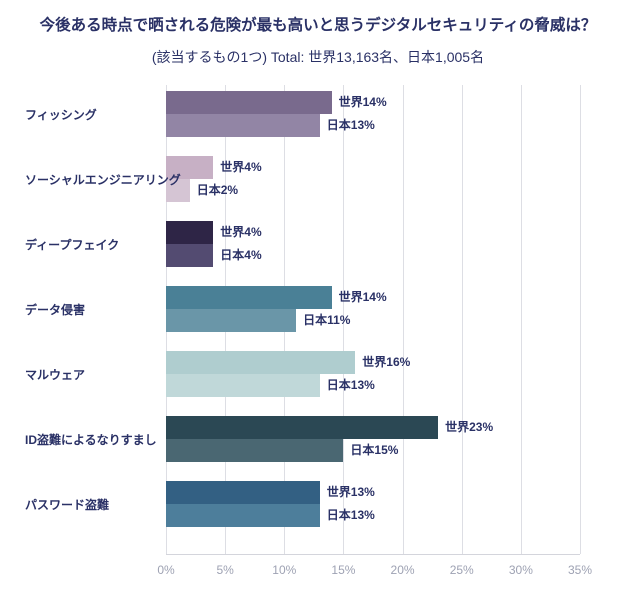 The image size is (636, 604). I want to click on x-axis-tick-label: 25%, so click(461, 570).